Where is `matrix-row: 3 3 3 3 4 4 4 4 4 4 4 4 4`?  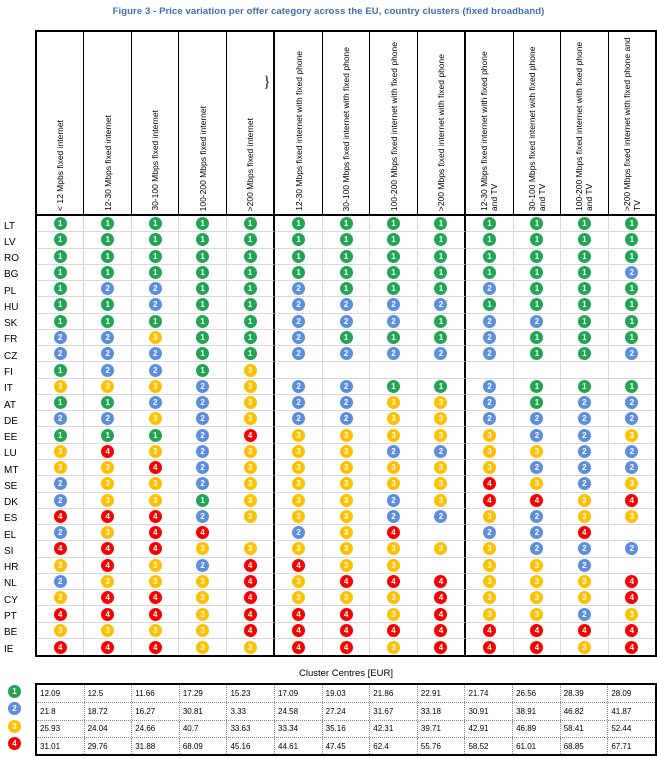
matrix-row: 3 3 3 3 4 4 4 4 4 4 4 4 4 is located at coordinates (346, 630).